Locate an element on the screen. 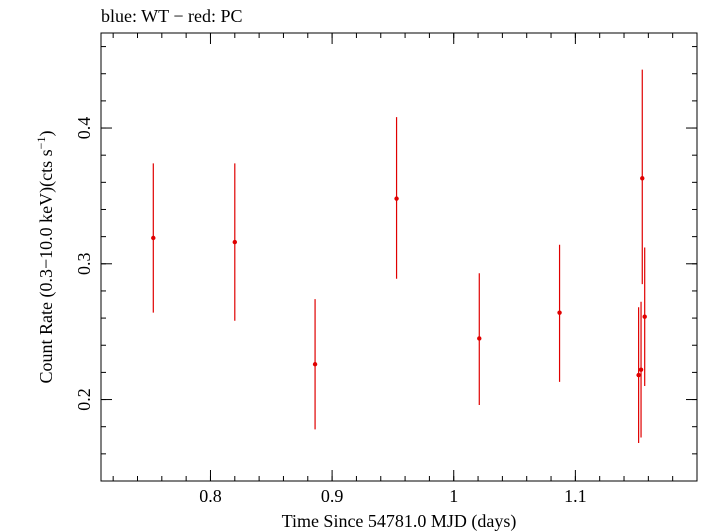  x-axis-label: Time Since 54781.0 MJD (days) is located at coordinates (399, 521).